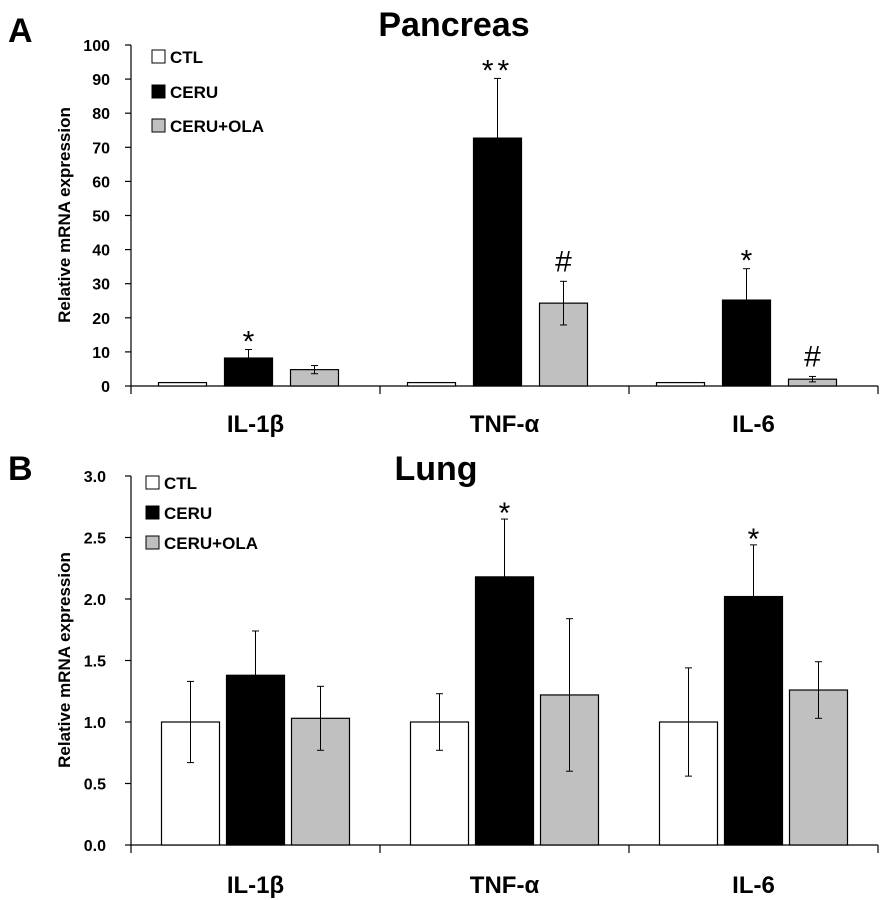  What do you see at coordinates (95, 600) in the screenshot?
I see `y-tick-label: 2.0` at bounding box center [95, 600].